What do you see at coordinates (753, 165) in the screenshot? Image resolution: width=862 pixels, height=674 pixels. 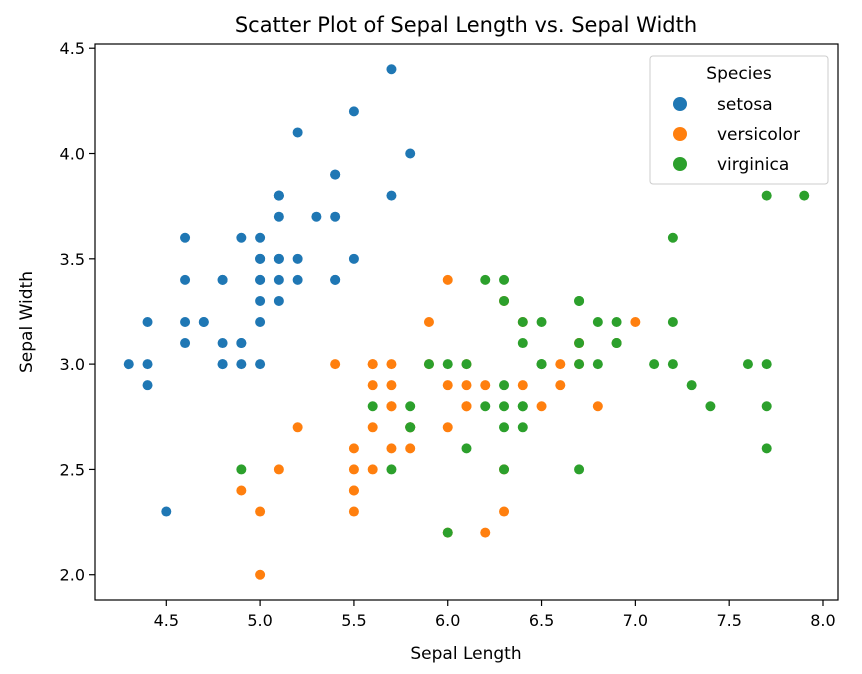 I see `legend-label-virginica: virginica` at bounding box center [753, 165].